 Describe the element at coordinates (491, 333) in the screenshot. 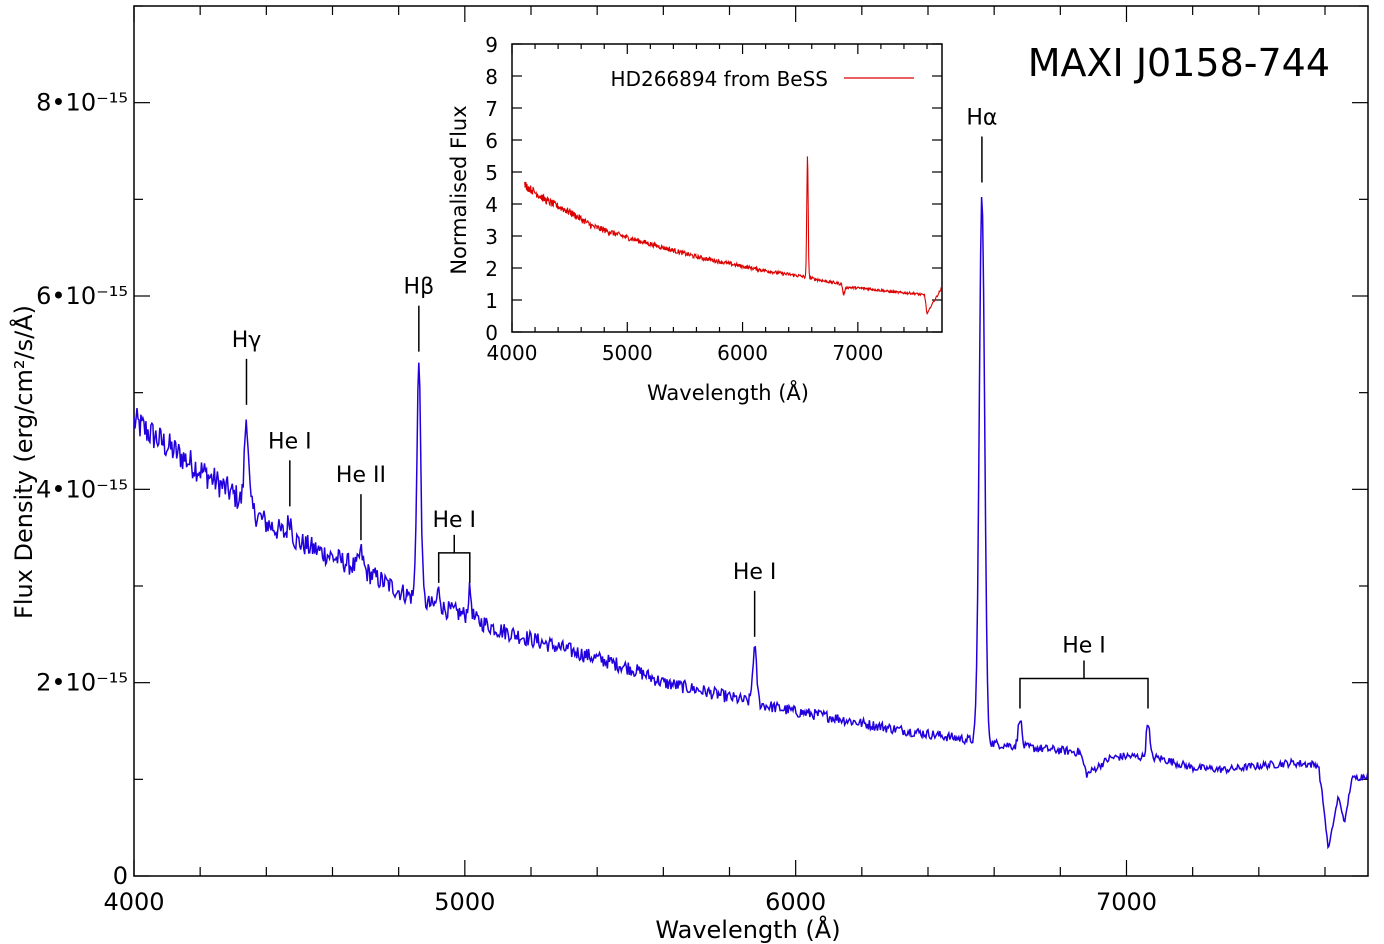

I see `inset-y-tick-label: 0` at that location.